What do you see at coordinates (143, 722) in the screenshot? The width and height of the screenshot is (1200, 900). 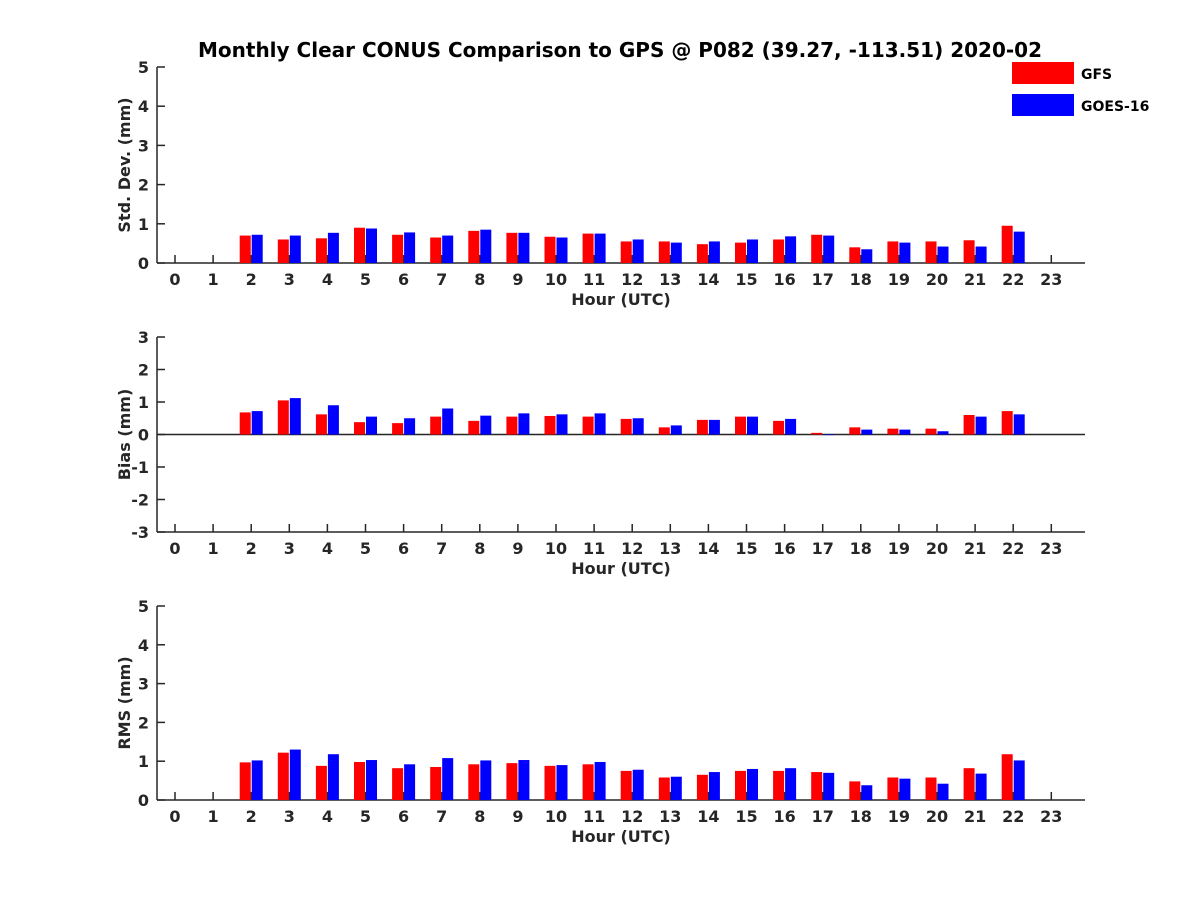 I see `rms-y-tick-label: 2` at bounding box center [143, 722].